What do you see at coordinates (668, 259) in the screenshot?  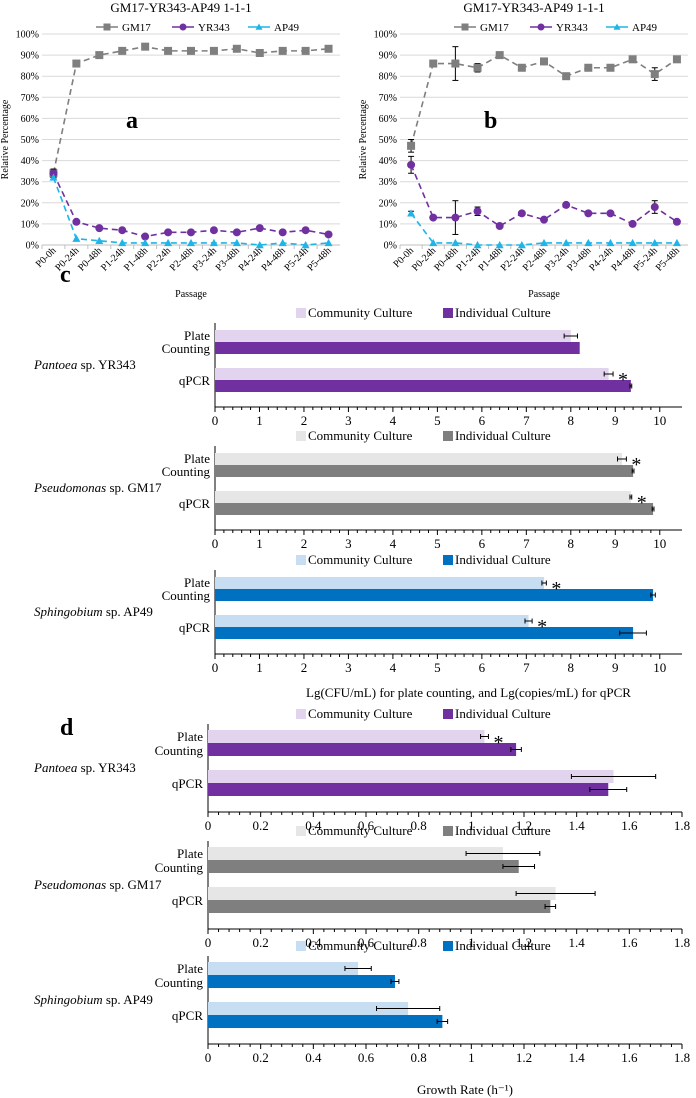 I see `x-tick-label: P5-48h` at bounding box center [668, 259].